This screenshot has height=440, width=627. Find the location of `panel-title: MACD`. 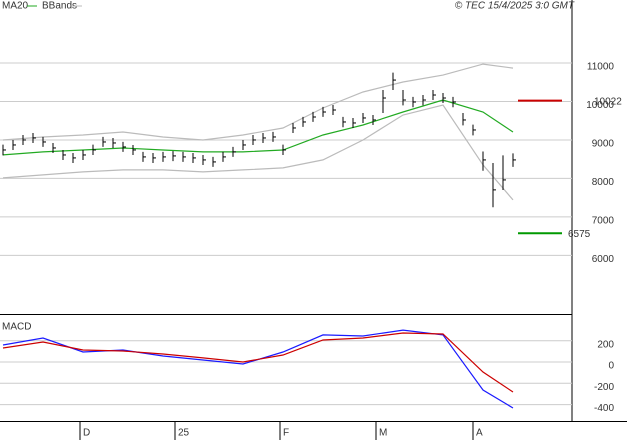

panel-title: MACD is located at coordinates (16, 327).